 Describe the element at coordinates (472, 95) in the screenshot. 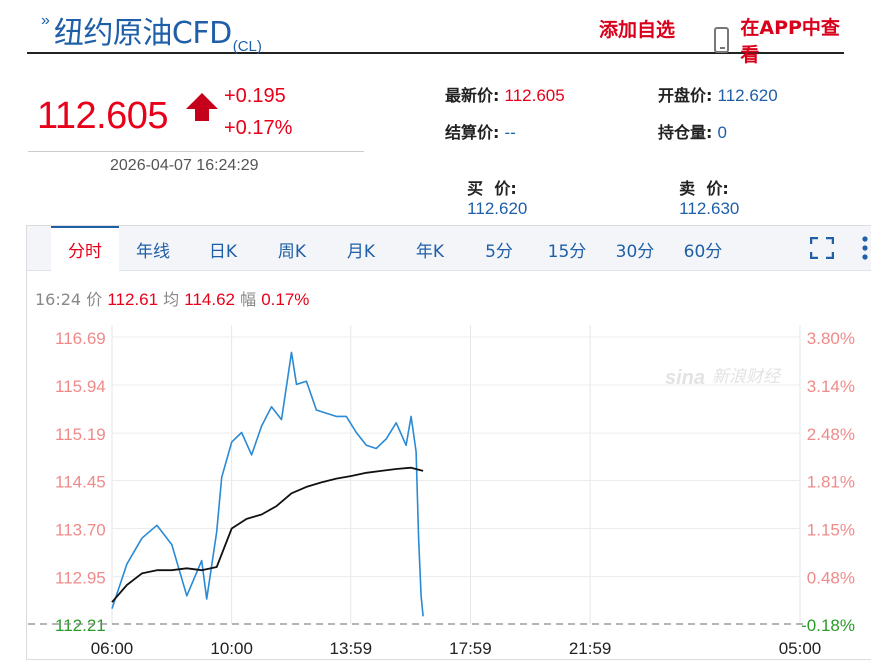

I see `field-label: 最新价:` at that location.